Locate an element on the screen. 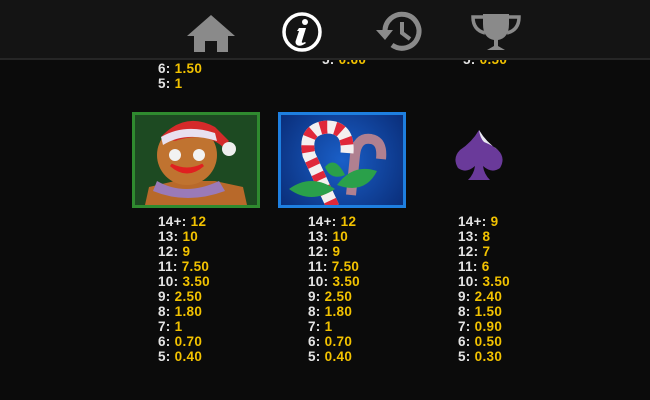 This screenshot has height=400, width=650. gingerbread-symbol is located at coordinates (196, 160).